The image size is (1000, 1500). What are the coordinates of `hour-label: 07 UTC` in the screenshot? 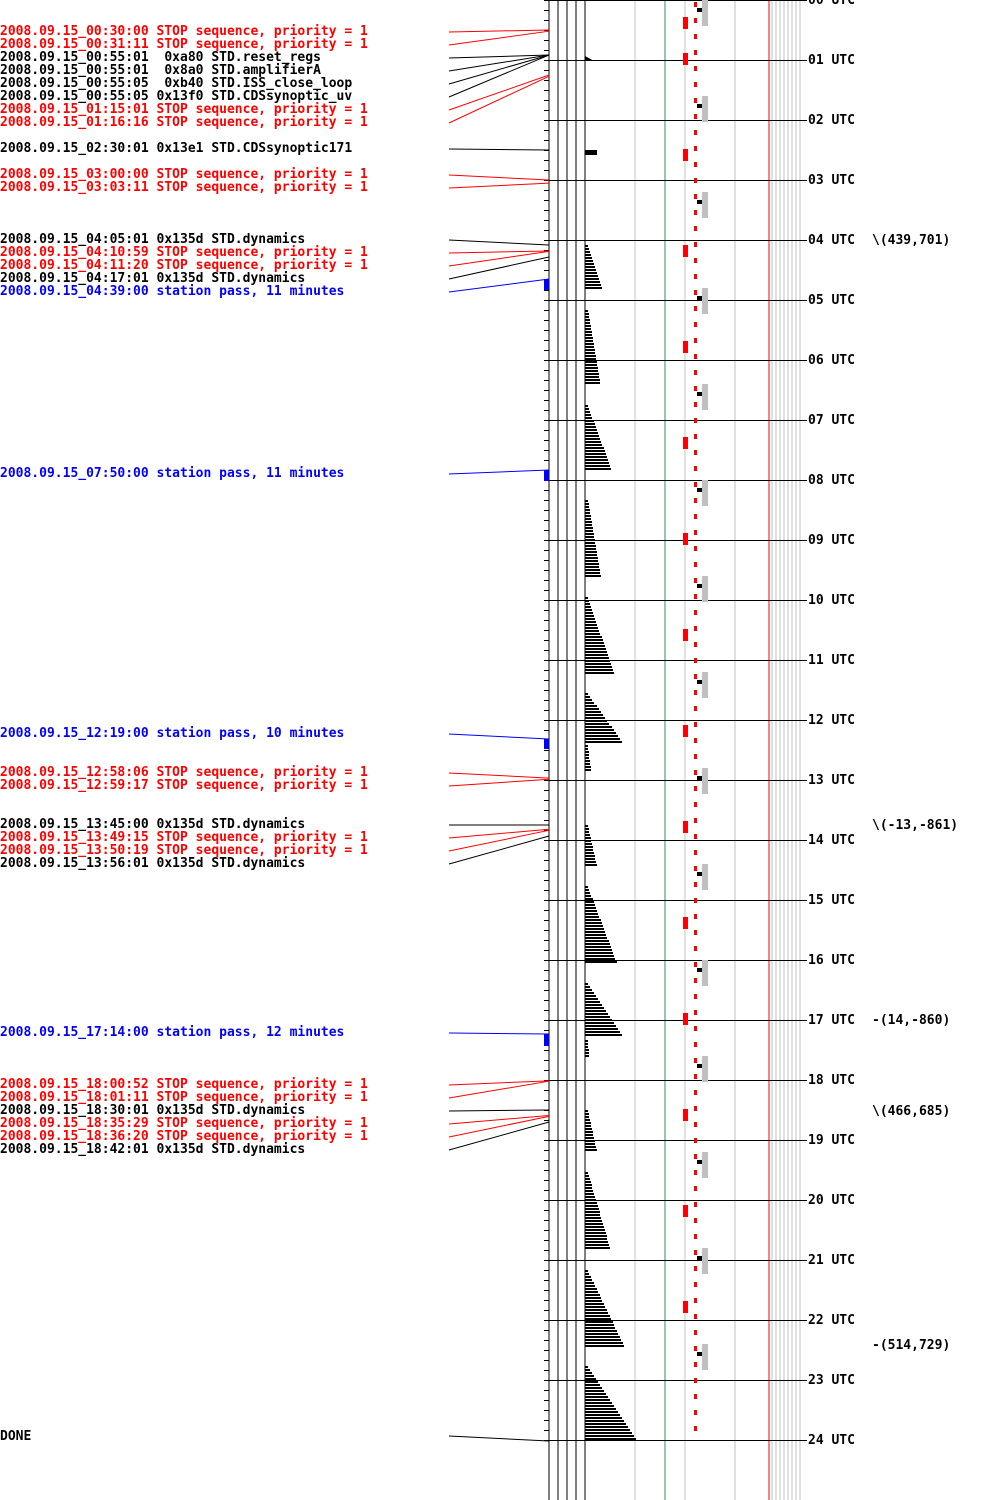 It's located at (831, 420).